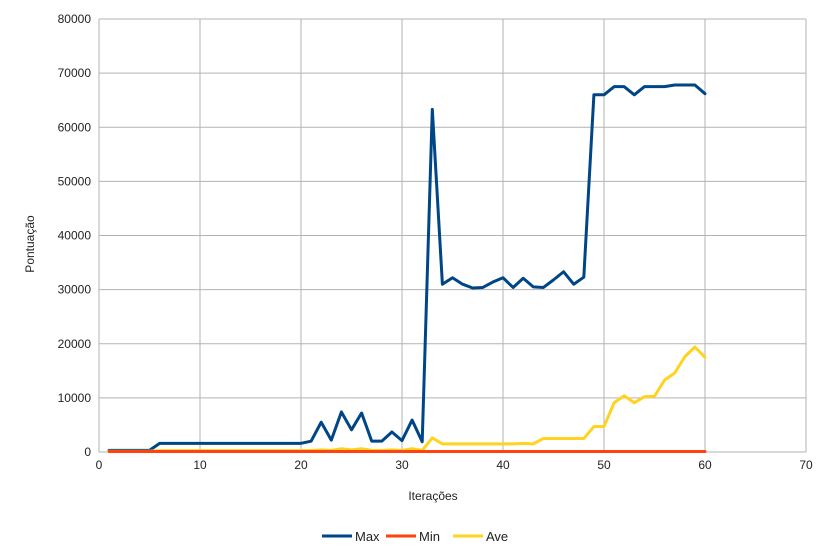 Image resolution: width=830 pixels, height=554 pixels. What do you see at coordinates (454, 465) in the screenshot?
I see `x-axis-ticks: 0 10 20 30 40 50 60 70` at bounding box center [454, 465].